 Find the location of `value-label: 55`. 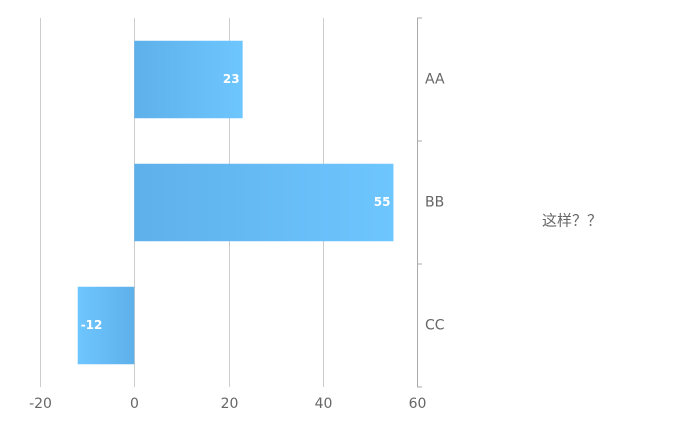

value-label: 55 is located at coordinates (382, 202).